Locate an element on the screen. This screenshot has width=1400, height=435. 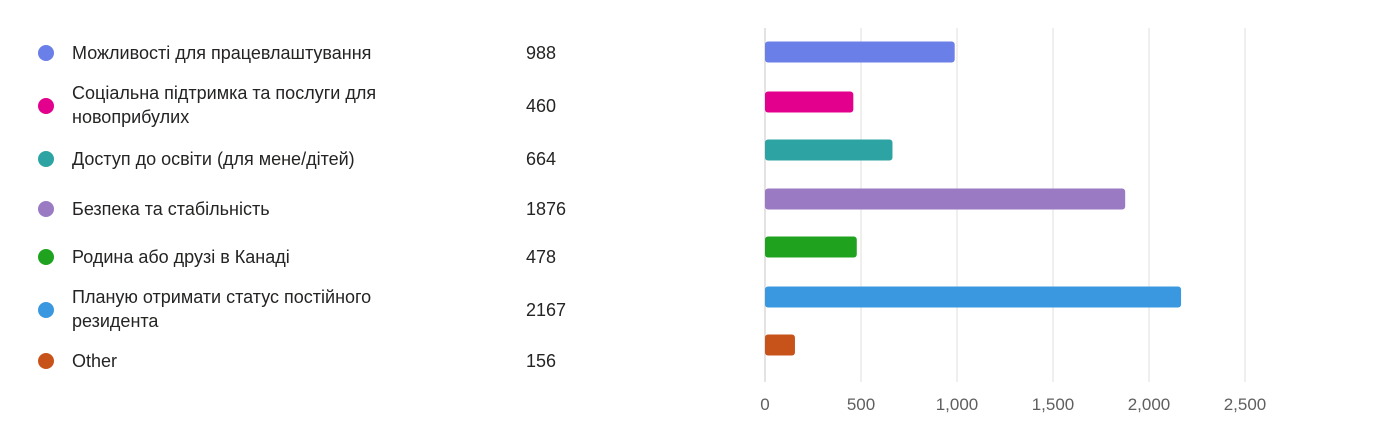
x-tick-label: 1,500 is located at coordinates (1053, 404).